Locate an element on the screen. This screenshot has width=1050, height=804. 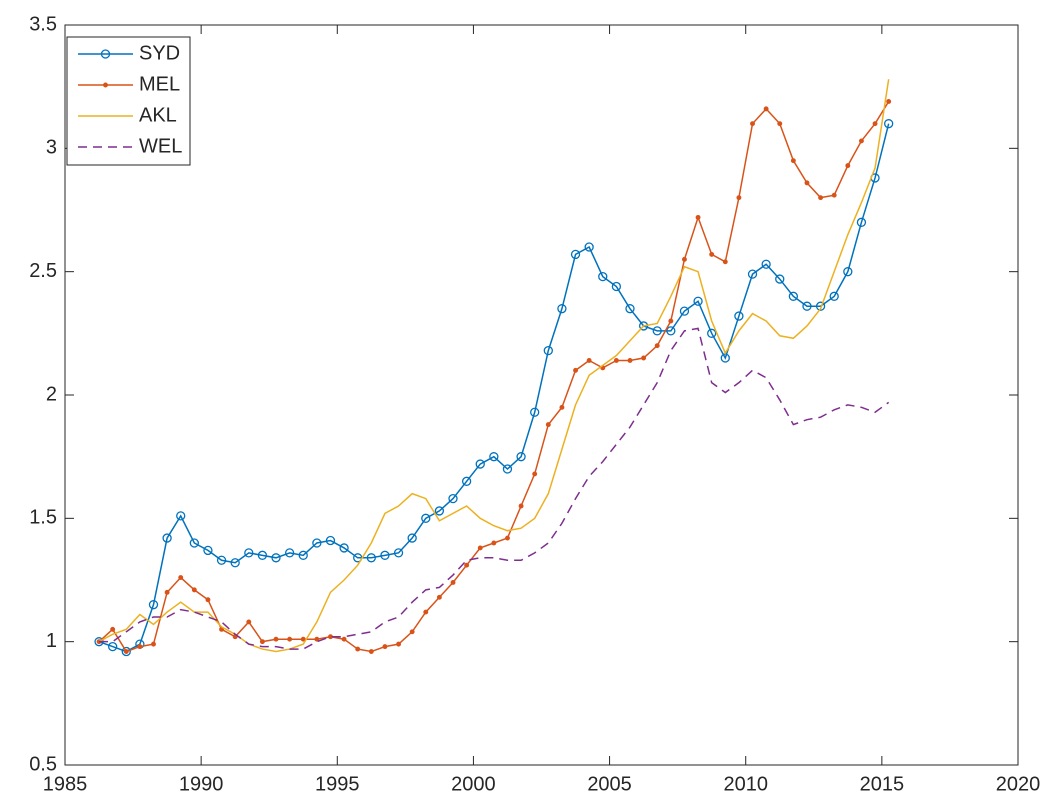
y-tick-label: 3.5 is located at coordinates (43, 24).